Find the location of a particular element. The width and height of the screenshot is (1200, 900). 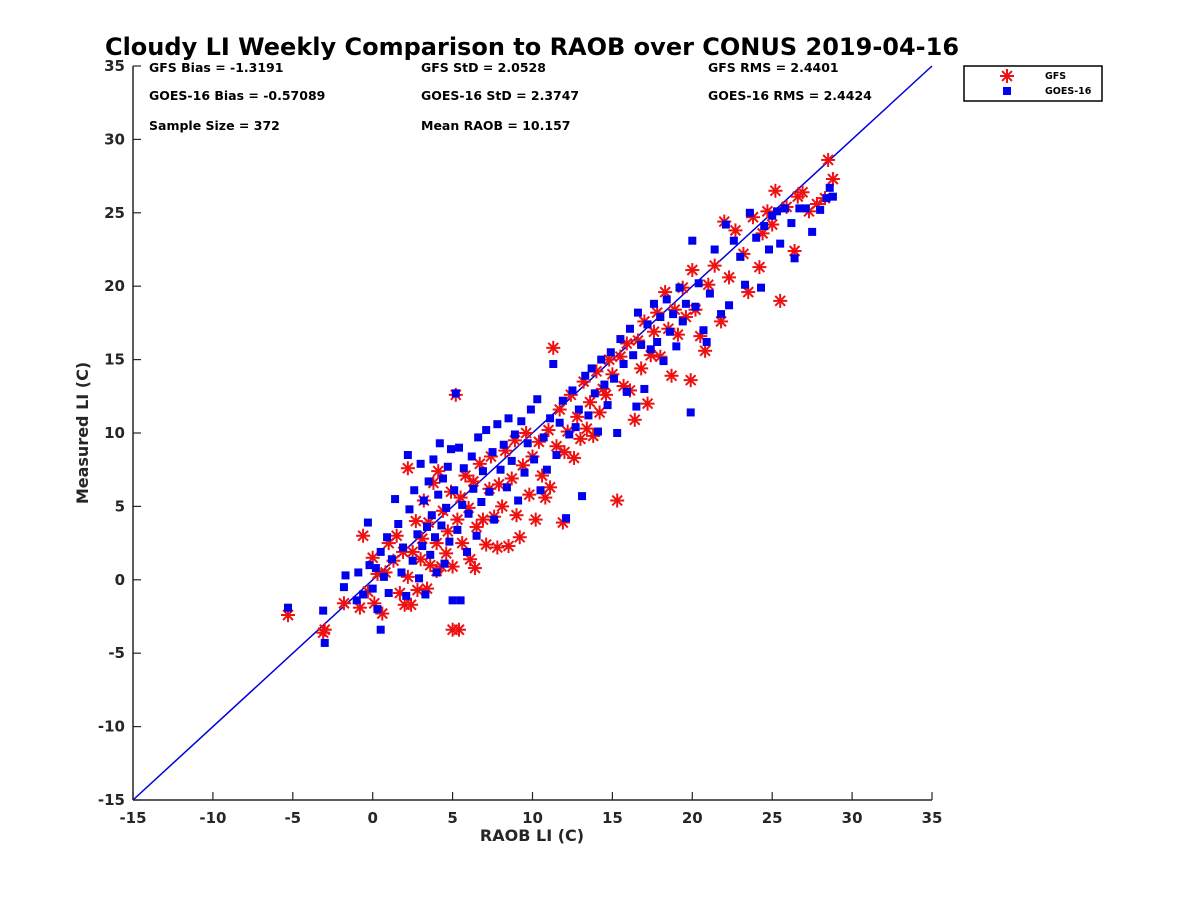

x-tick-label: -10 is located at coordinates (212, 818).